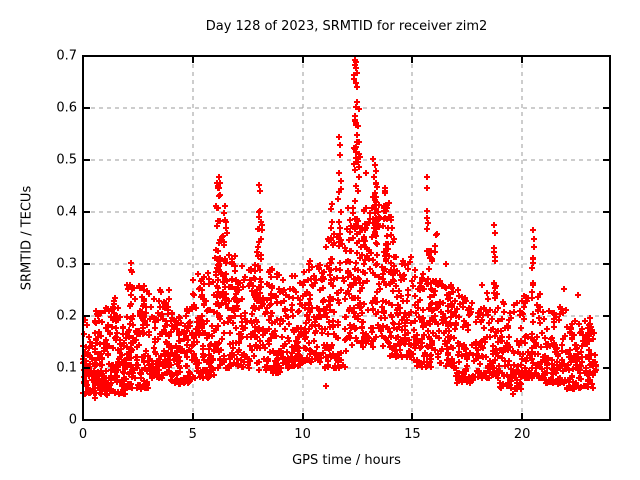 The width and height of the screenshot is (640, 480). What do you see at coordinates (83, 434) in the screenshot?
I see `x-tick-label: 0` at bounding box center [83, 434].